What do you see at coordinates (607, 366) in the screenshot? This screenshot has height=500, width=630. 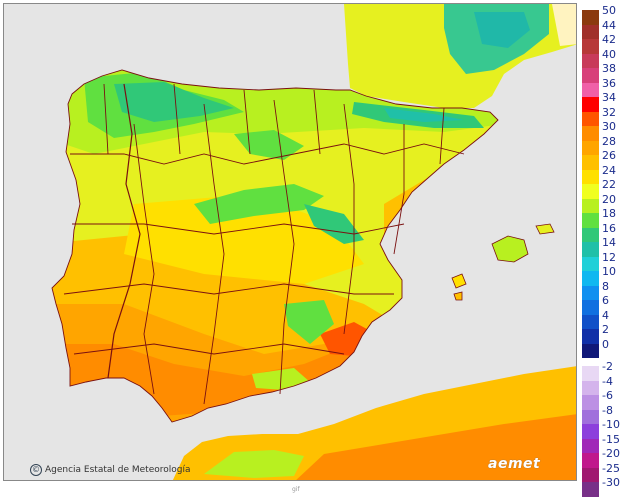 I see `legend-label-negative-0: -2` at bounding box center [607, 366].